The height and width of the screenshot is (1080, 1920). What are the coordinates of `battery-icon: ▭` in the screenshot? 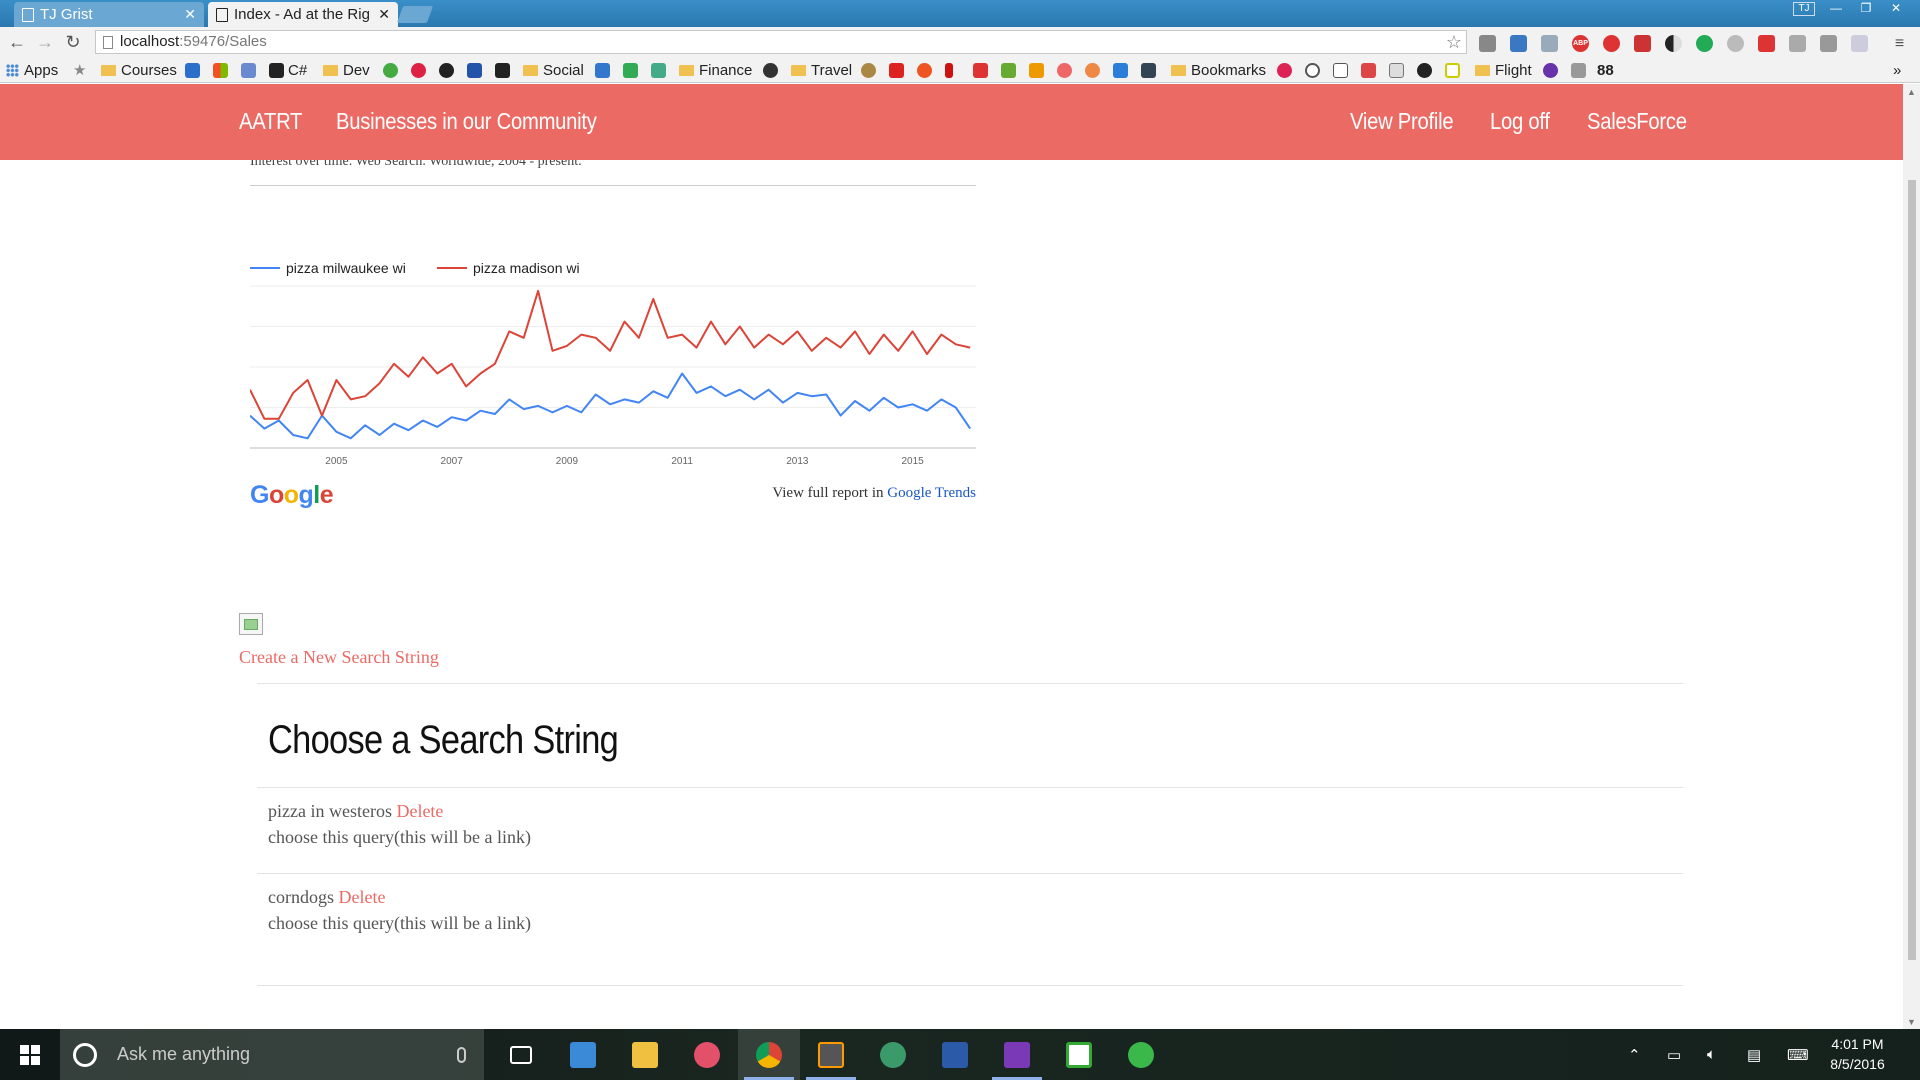 It's located at (1674, 1055).